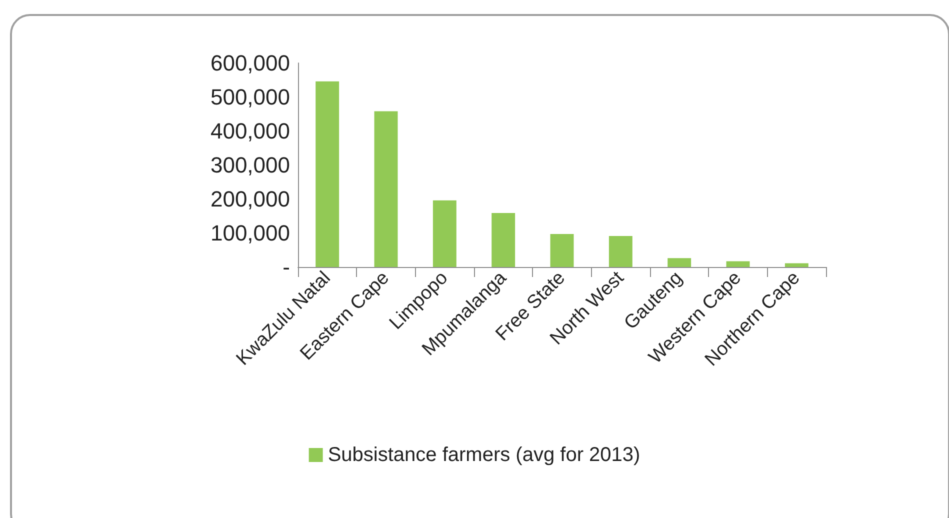  Describe the element at coordinates (250, 97) in the screenshot. I see `y-tick-label: 500,000` at that location.